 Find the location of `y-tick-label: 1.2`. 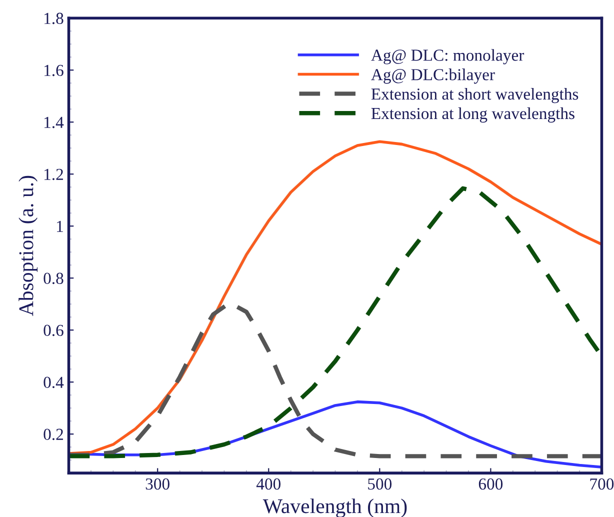

y-tick-label: 1.2 is located at coordinates (53, 174).